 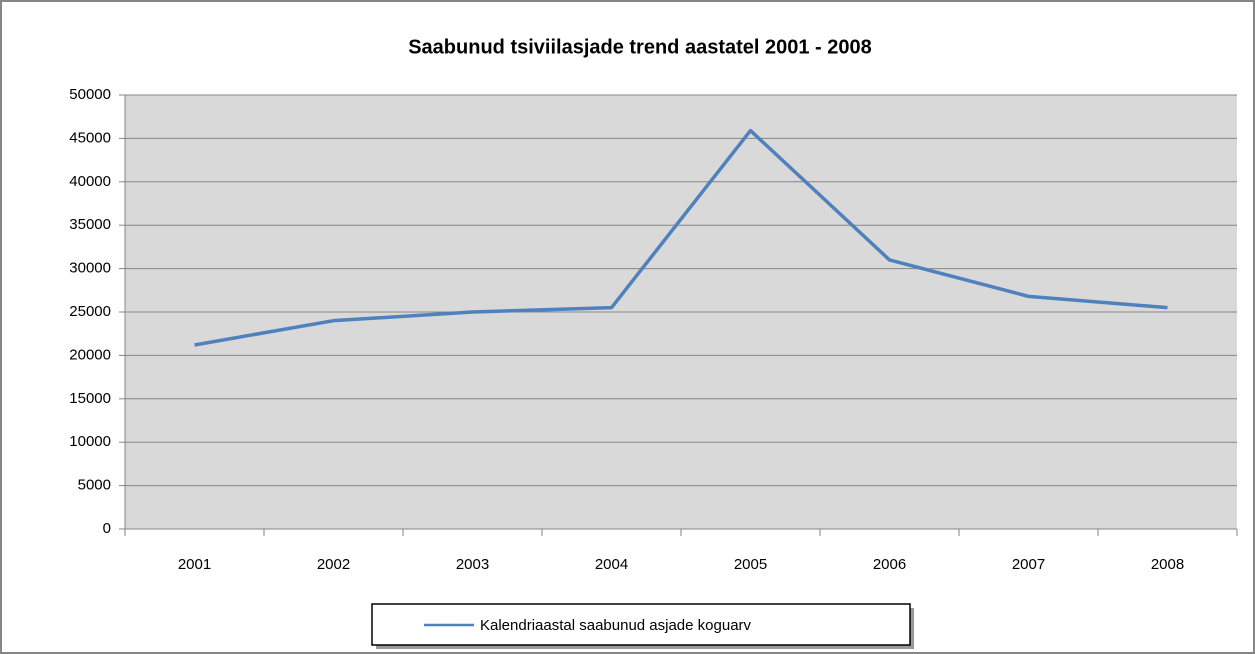 I want to click on x-tick-label: 2008, so click(x=1167, y=564).